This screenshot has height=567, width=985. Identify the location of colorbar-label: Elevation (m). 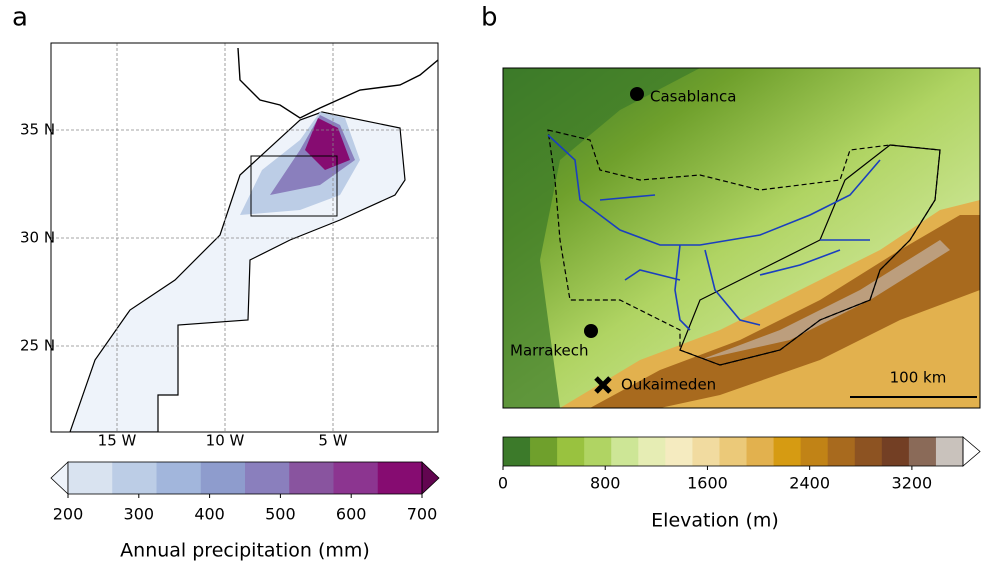
(715, 521).